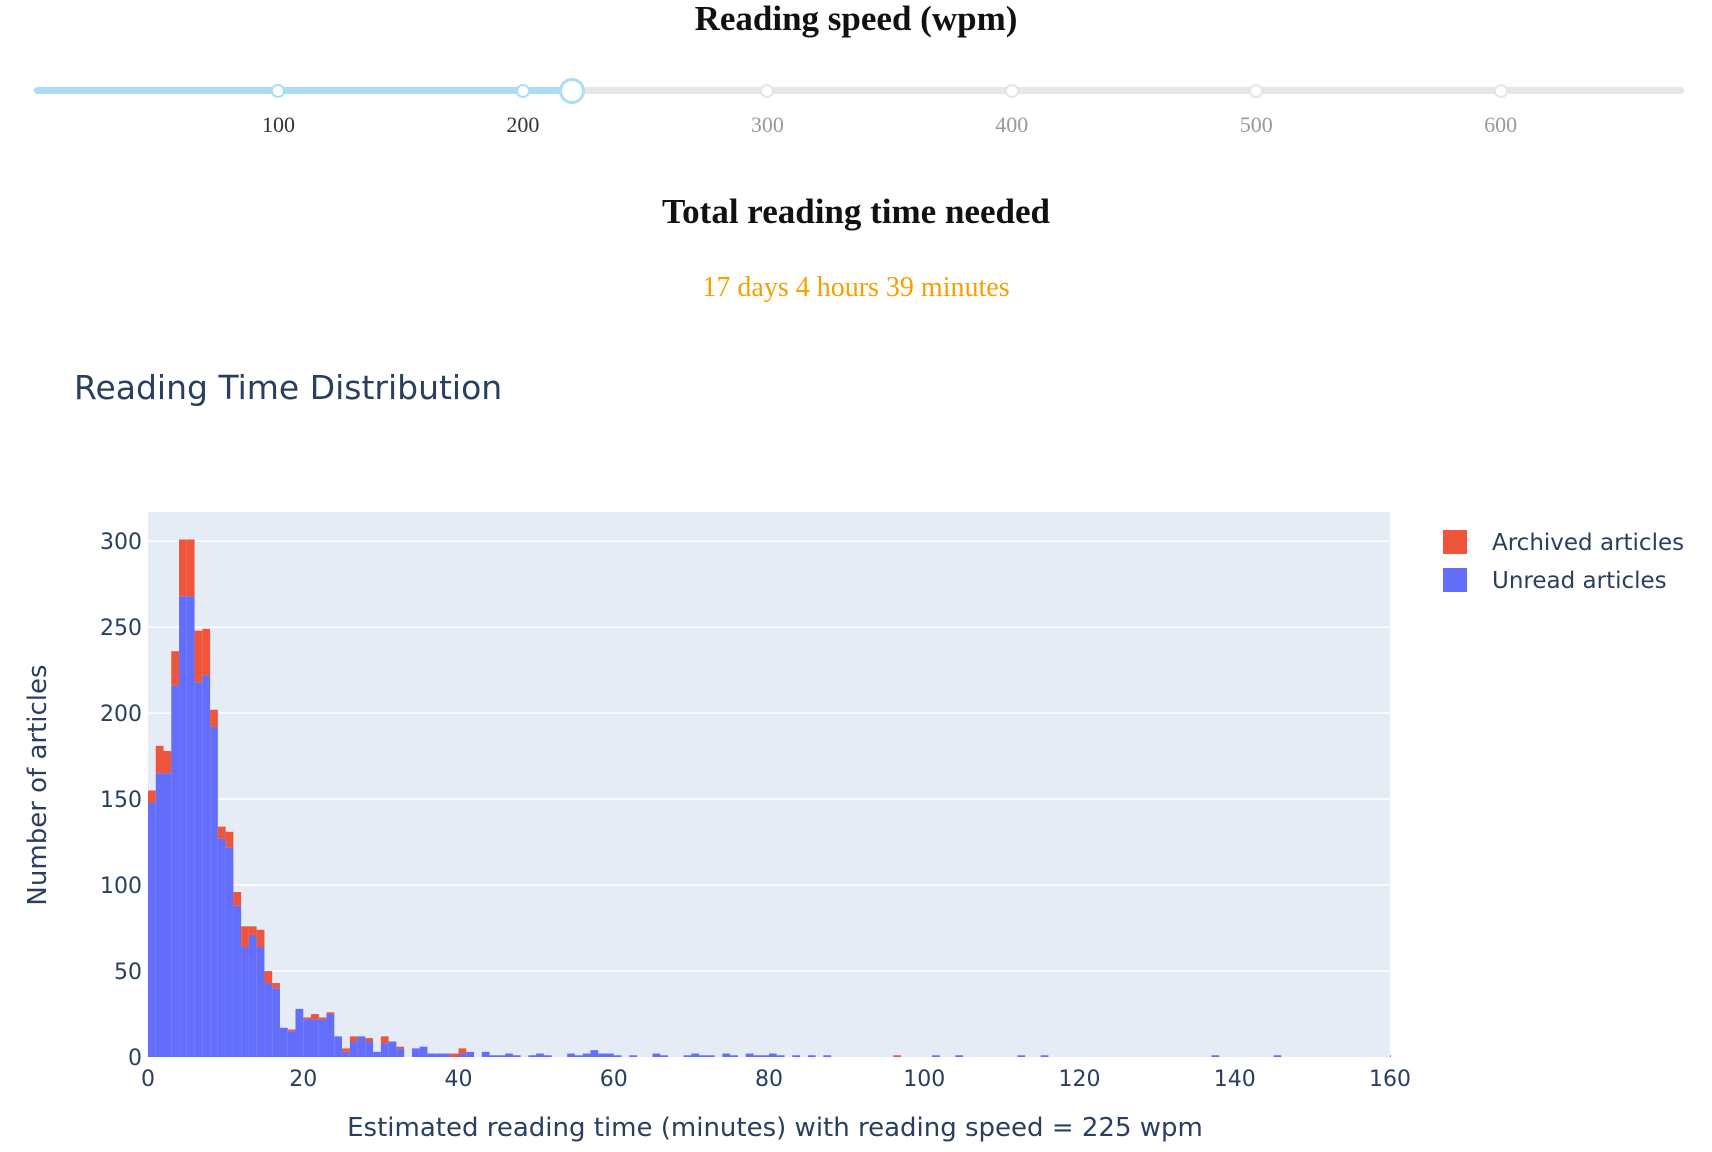 The width and height of the screenshot is (1712, 1152). Describe the element at coordinates (121, 542) in the screenshot. I see `y-tick-label: 300` at that location.